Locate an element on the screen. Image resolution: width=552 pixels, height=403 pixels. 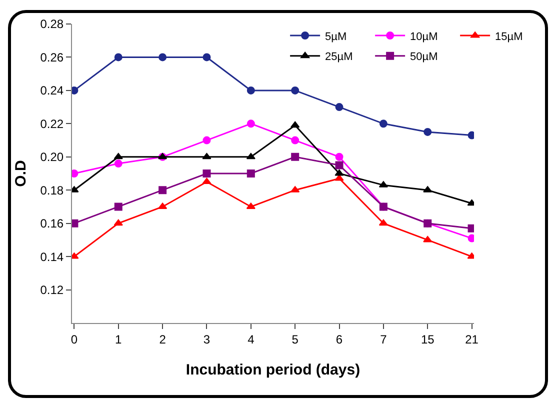
y-tick-label: 0.28 is located at coordinates (52, 24).